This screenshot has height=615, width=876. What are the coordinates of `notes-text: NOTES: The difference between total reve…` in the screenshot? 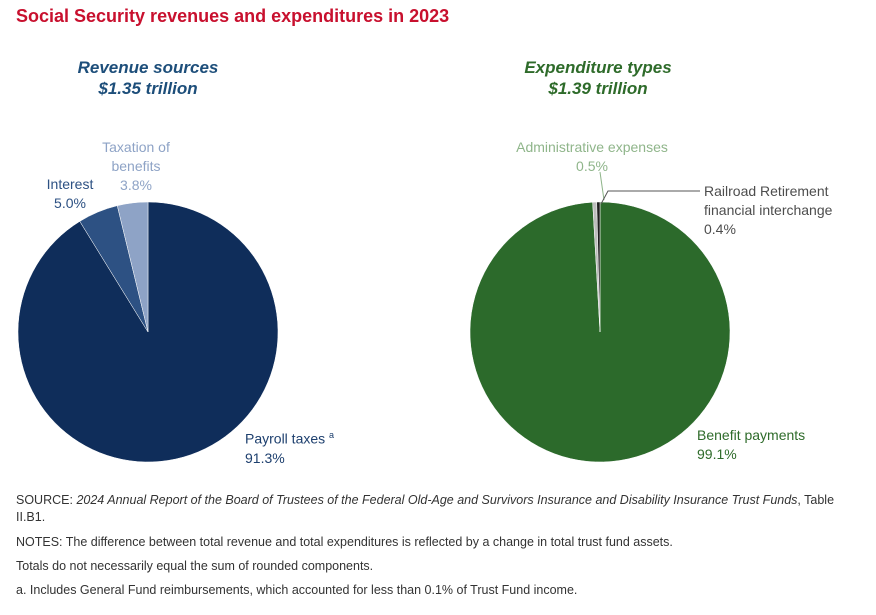 It's located at (344, 542).